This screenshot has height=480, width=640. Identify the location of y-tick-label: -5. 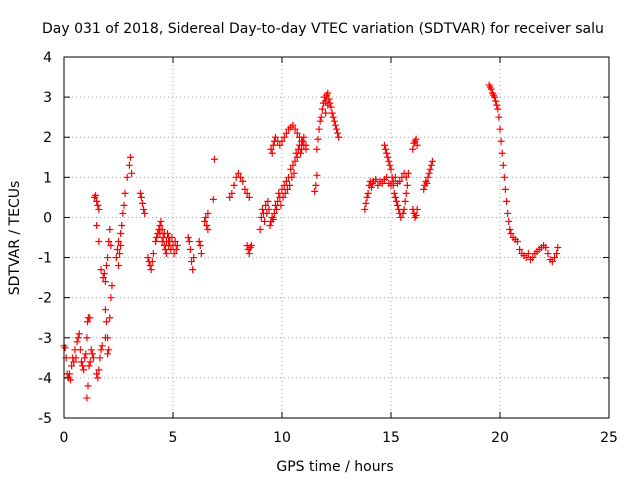
(45, 419).